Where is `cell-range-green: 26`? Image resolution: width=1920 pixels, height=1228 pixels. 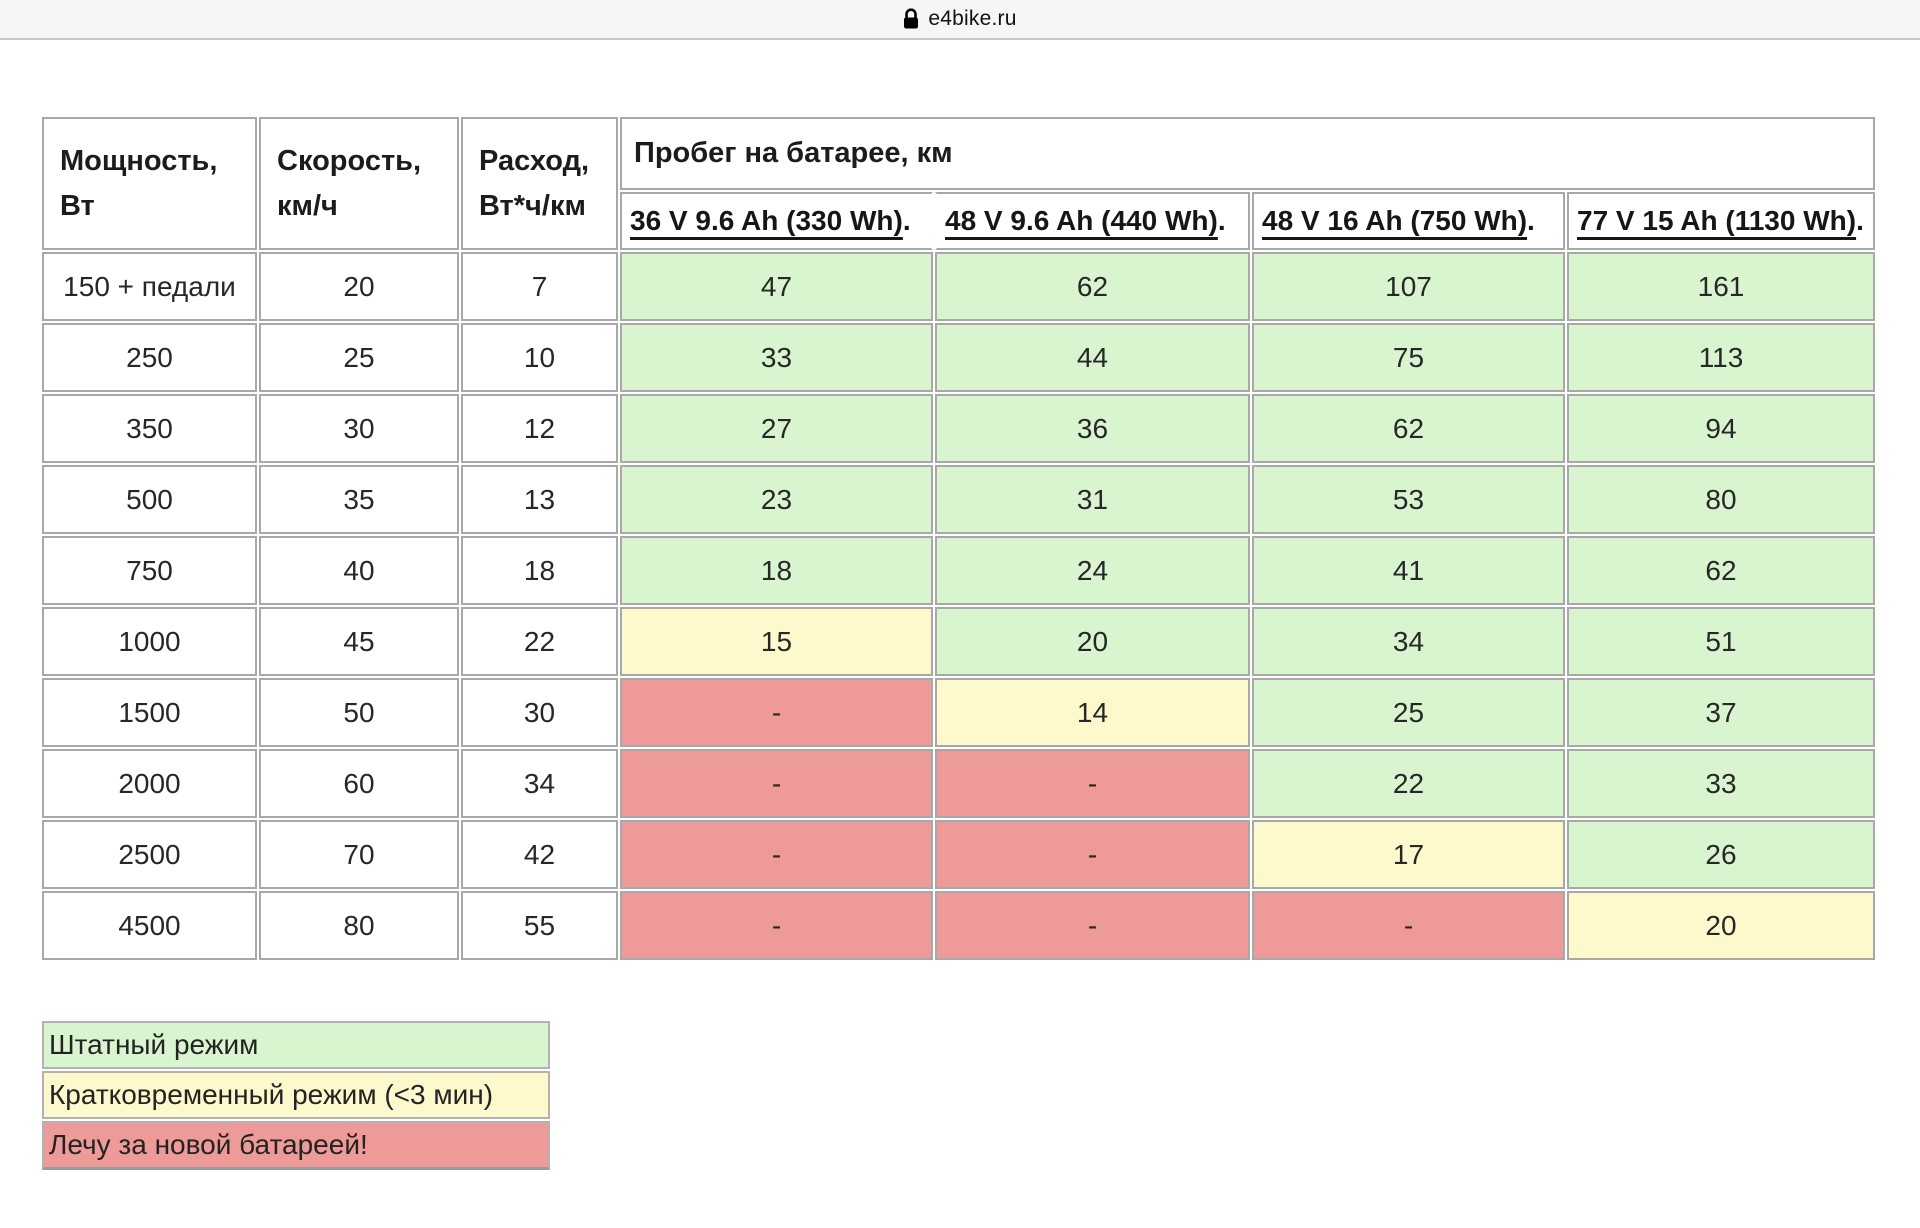
cell-range-green: 26 is located at coordinates (1721, 854).